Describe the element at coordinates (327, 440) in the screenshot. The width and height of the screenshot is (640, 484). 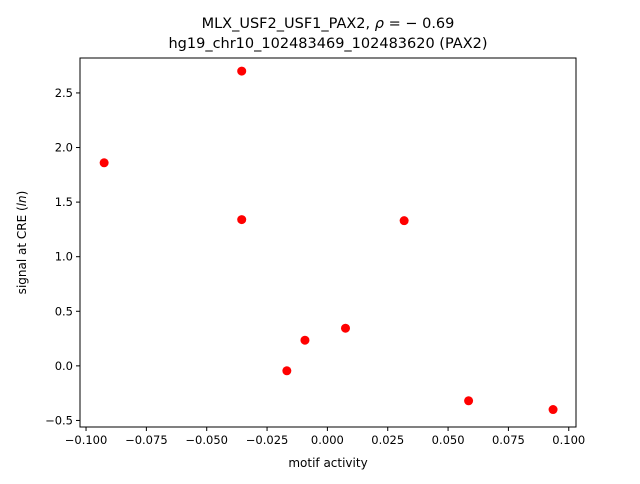
I see `x-tick-label-5: 0.000` at that location.